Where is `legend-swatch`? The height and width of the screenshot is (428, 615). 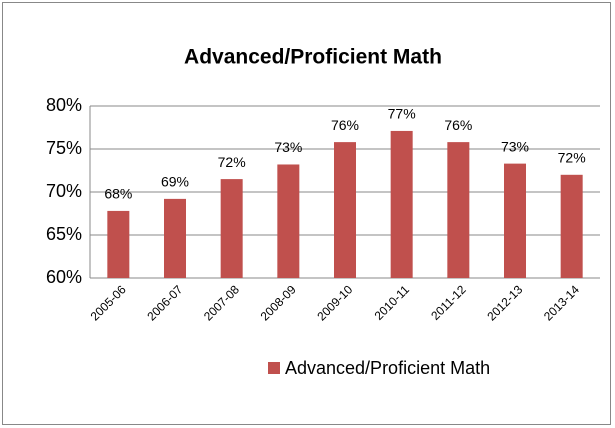
legend-swatch is located at coordinates (274, 368).